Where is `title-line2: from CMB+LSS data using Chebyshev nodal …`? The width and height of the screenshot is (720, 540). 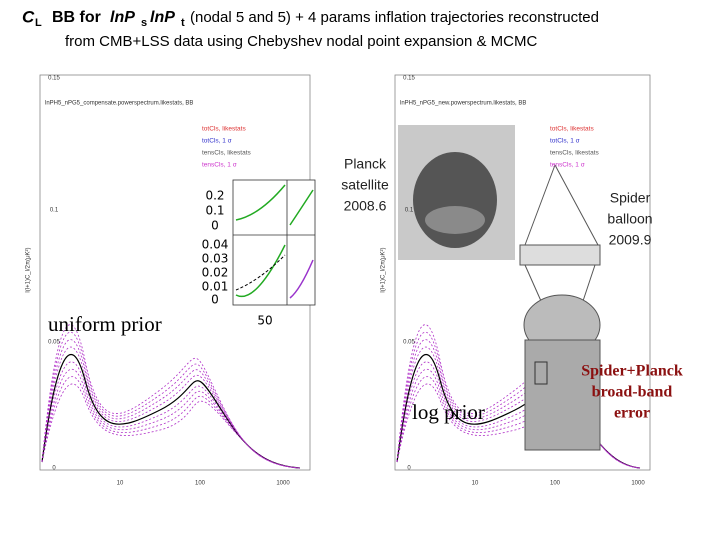 title-line2: from CMB+LSS data using Chebyshev nodal … is located at coordinates (301, 41).